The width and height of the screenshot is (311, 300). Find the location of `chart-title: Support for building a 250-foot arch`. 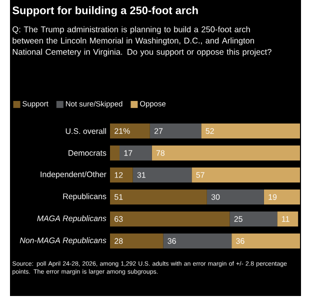

chart-title: Support for building a 250-foot arch is located at coordinates (105, 11).